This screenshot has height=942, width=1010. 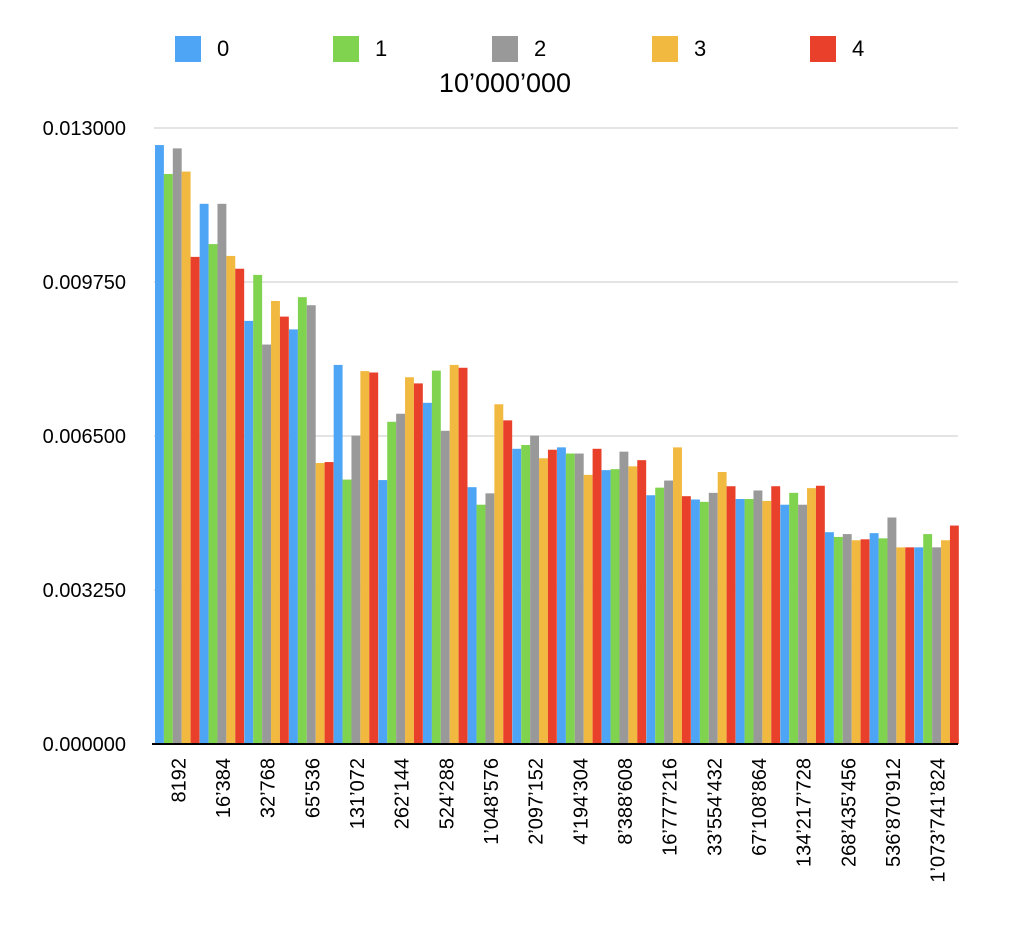 I want to click on x-tick-label: 67’108’864, so click(x=760, y=807).